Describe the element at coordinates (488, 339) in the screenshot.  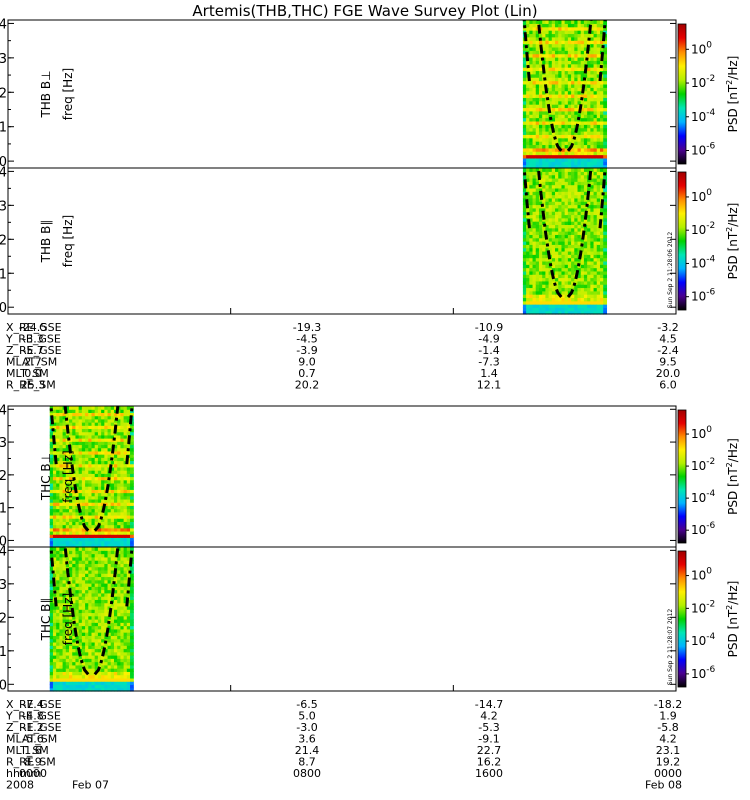
I see `ephemeris-value: -4.9` at that location.